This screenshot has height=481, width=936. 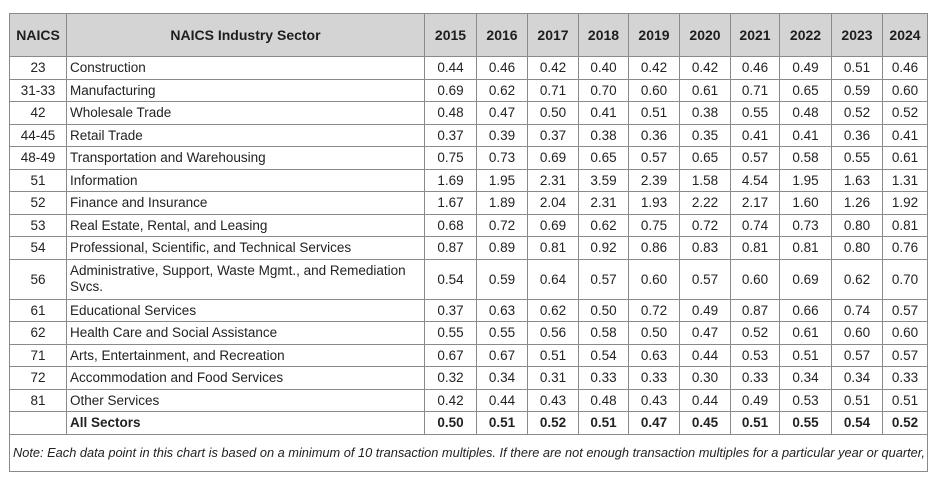 What do you see at coordinates (705, 35) in the screenshot?
I see `header-year: 2020` at bounding box center [705, 35].